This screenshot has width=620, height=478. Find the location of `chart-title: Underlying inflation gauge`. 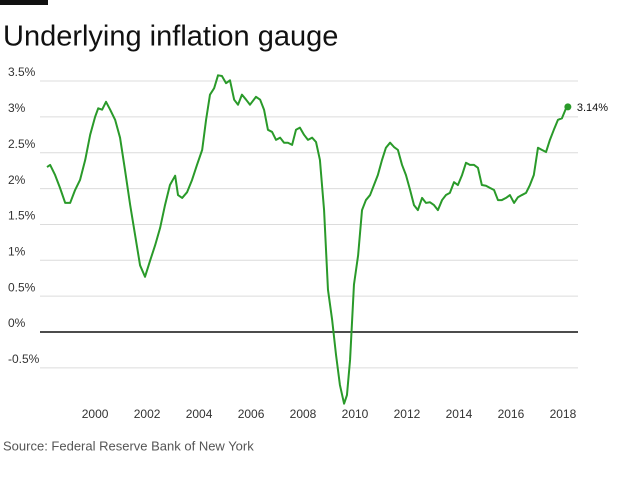

chart-title: Underlying inflation gauge is located at coordinates (170, 37).